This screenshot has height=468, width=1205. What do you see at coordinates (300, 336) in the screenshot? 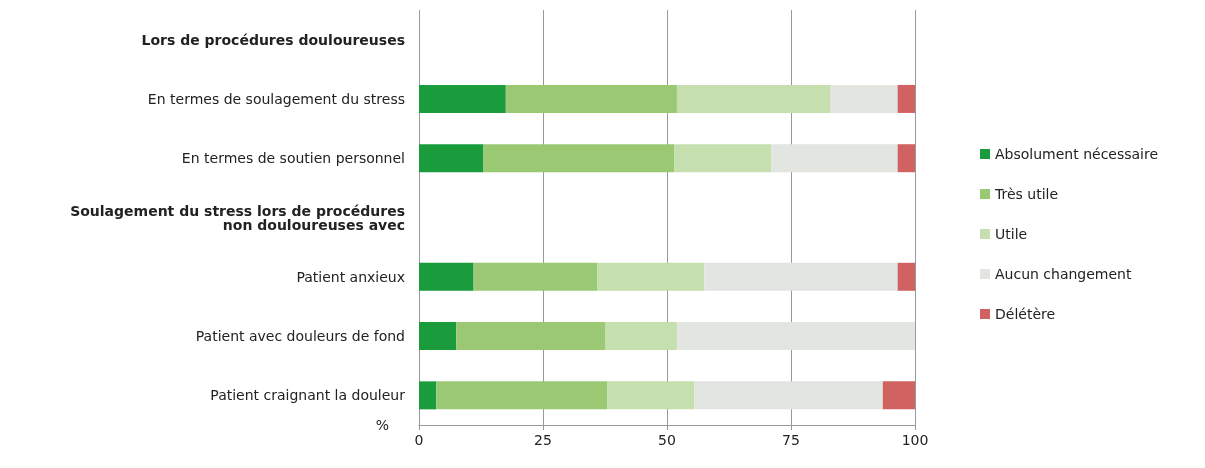
I see `y-tick-label: Patient avec douleurs de fond` at bounding box center [300, 336].